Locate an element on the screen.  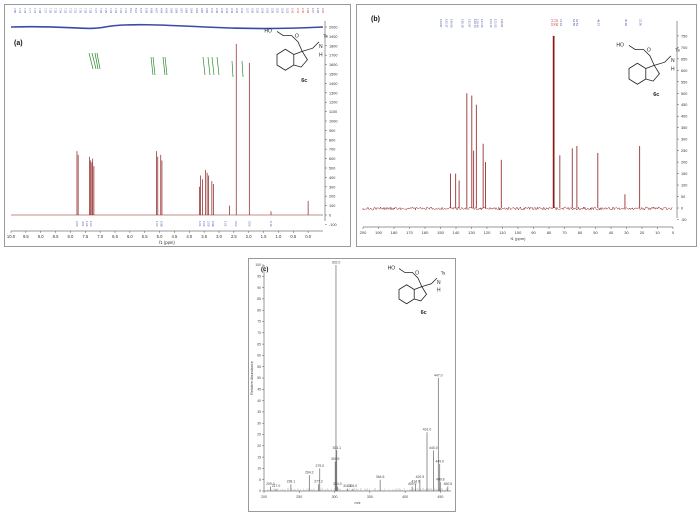
integration-value: 2.00 is located at coordinates (204, 224).